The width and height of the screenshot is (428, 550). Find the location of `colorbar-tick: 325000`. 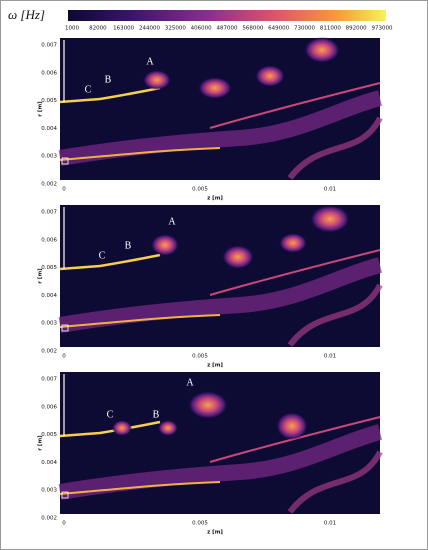

colorbar-tick: 325000 is located at coordinates (175, 29).